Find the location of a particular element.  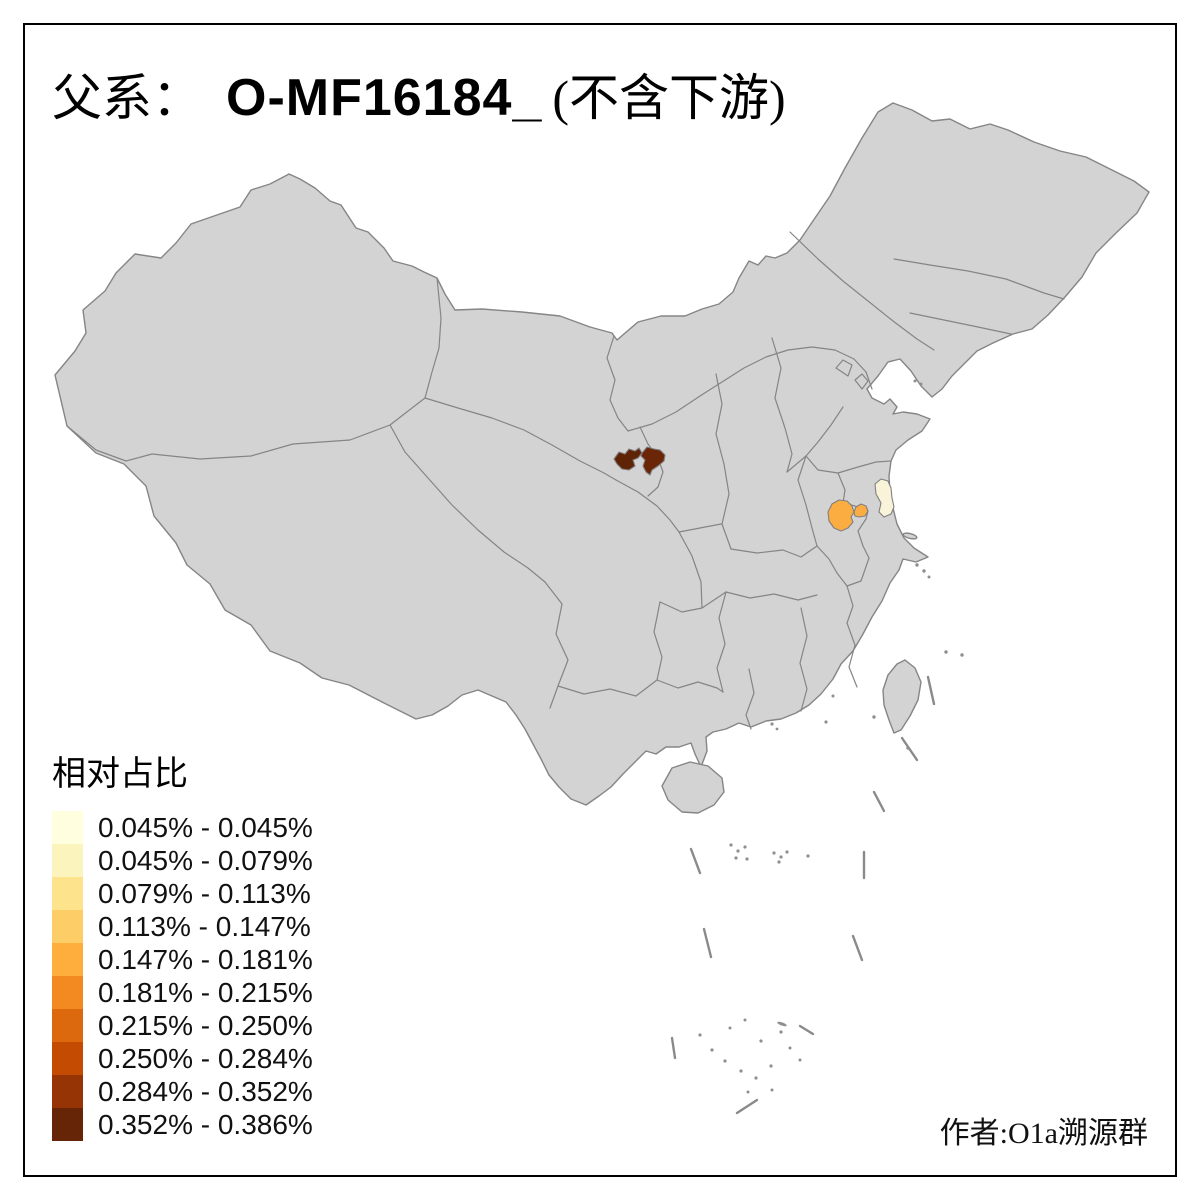

page-title: 父系： O-MF16184_ (不含下游) is located at coordinates (419, 94).